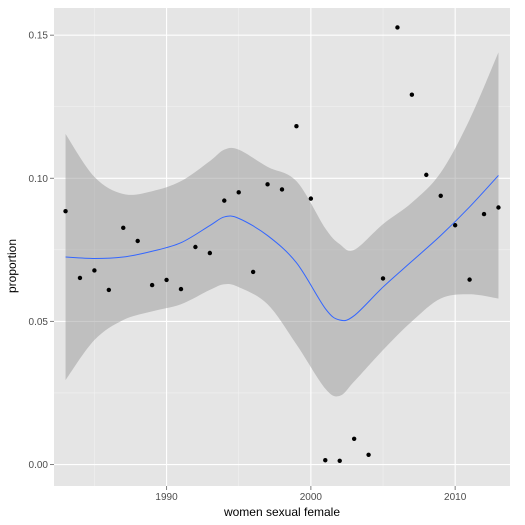 This screenshot has width=525, height=525. Describe the element at coordinates (39, 322) in the screenshot. I see `y-tick-label: 0.05` at that location.